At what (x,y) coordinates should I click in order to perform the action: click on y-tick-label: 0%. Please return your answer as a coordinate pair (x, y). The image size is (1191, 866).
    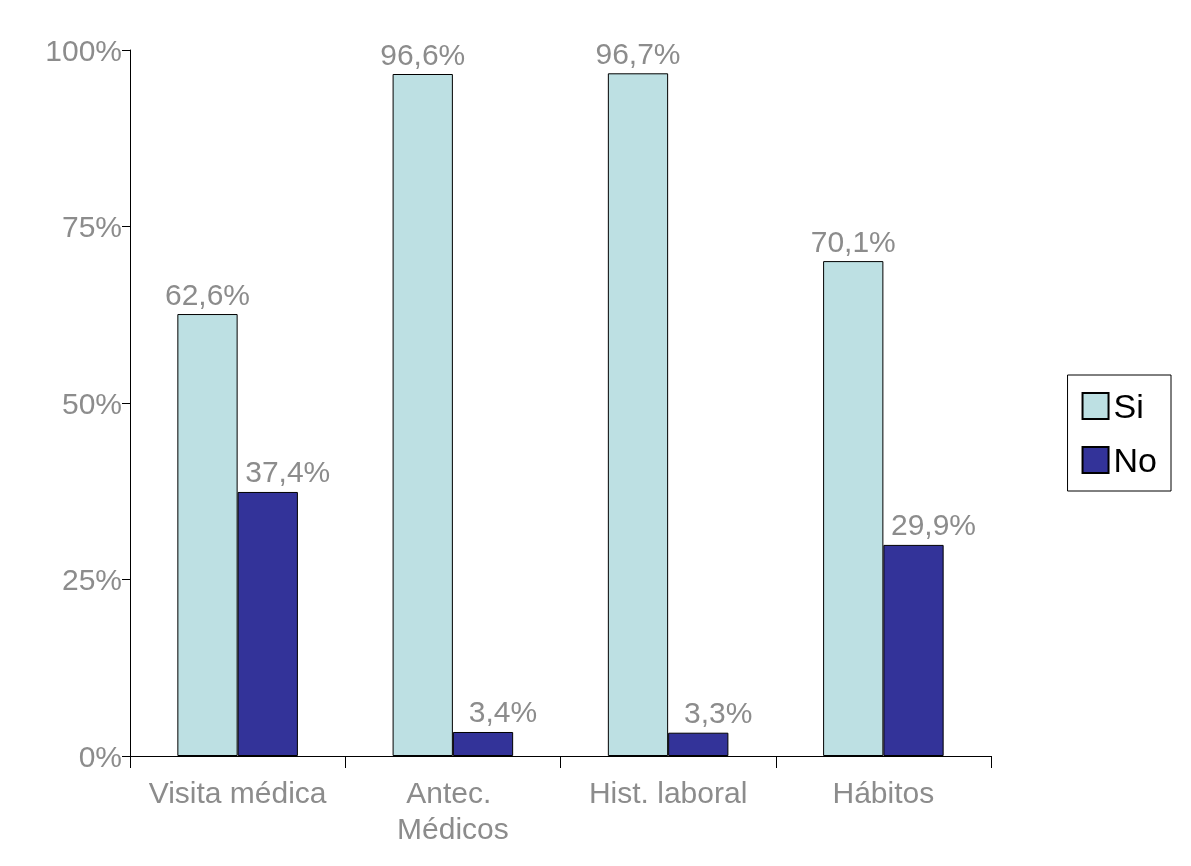
    Looking at the image, I should click on (100, 756).